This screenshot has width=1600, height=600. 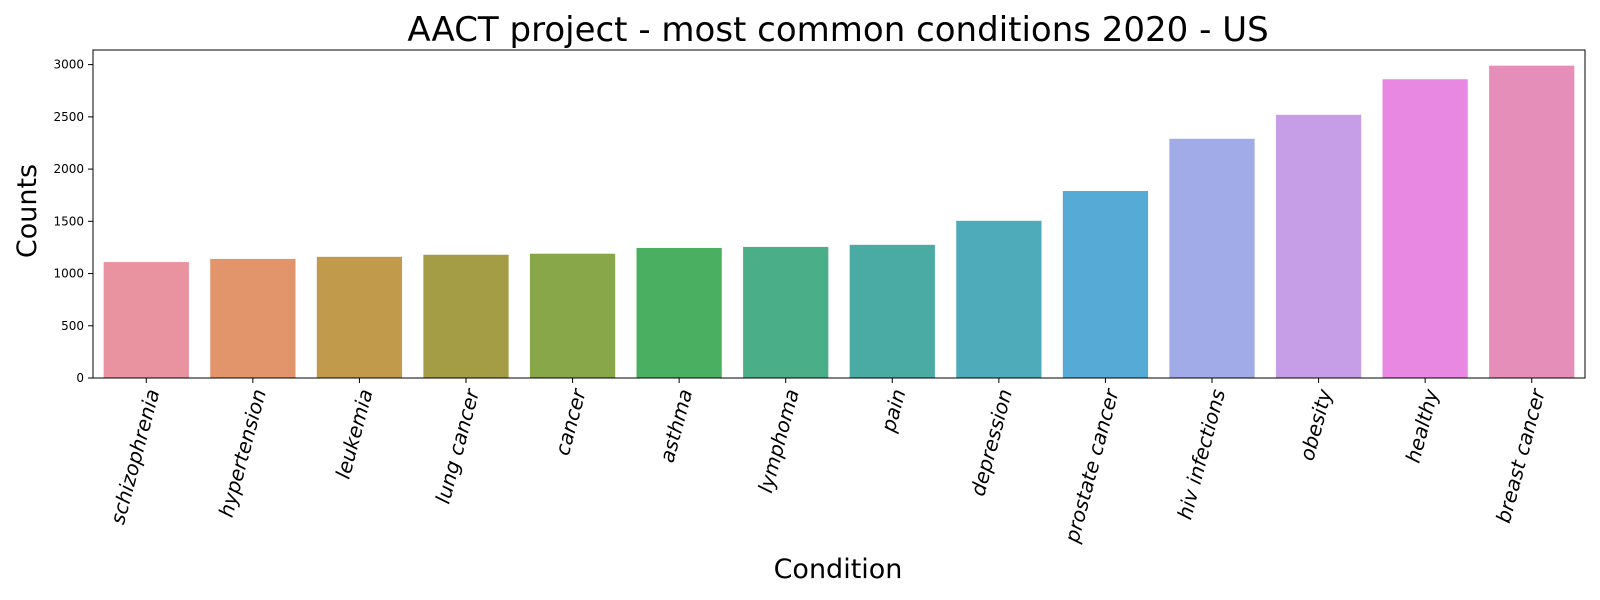 I want to click on y-axis: 0 500 1000 1500 2000 2500 3000, so click(x=73, y=221).